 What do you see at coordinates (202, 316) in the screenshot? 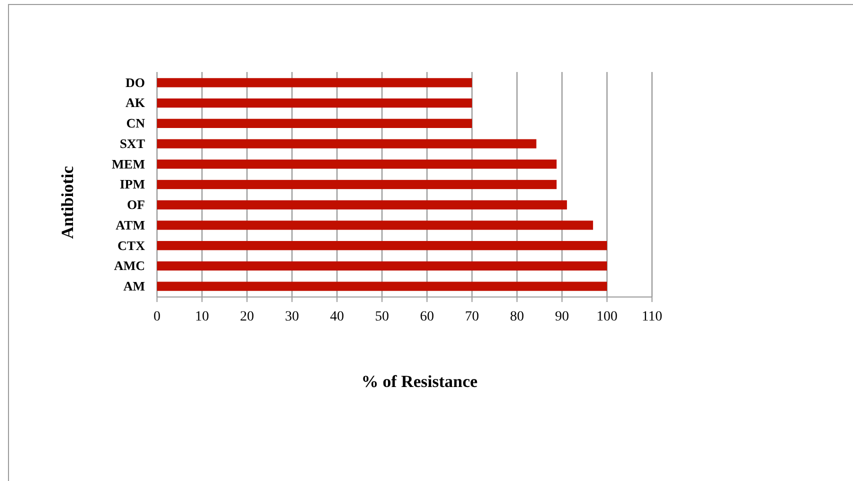
I see `x-tick-label: 10` at bounding box center [202, 316].